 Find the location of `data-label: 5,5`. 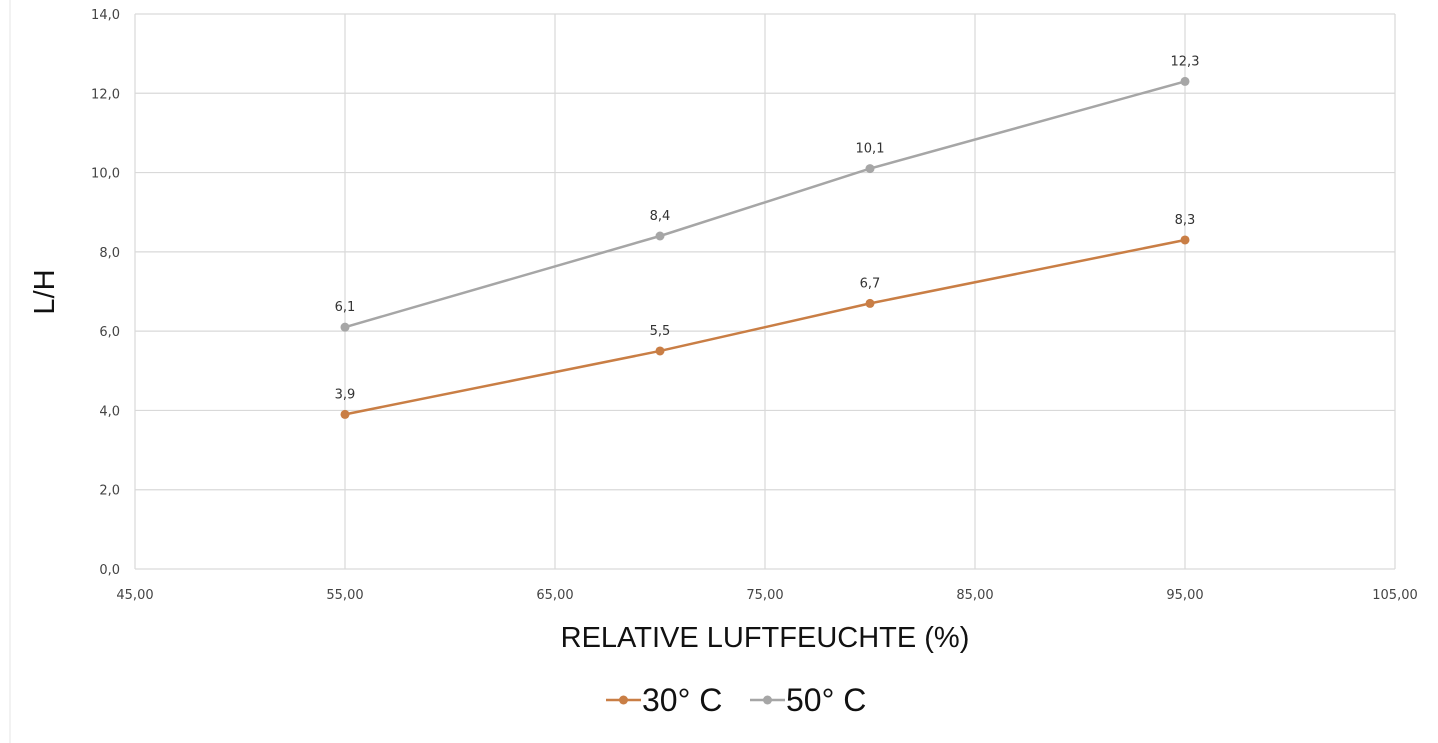

data-label: 5,5 is located at coordinates (660, 331).